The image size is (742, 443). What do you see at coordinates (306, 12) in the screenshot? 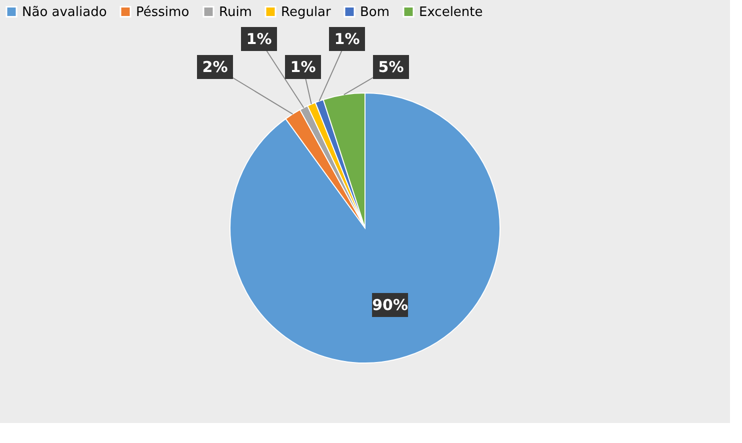
I see `legend-label: Regular` at bounding box center [306, 12].